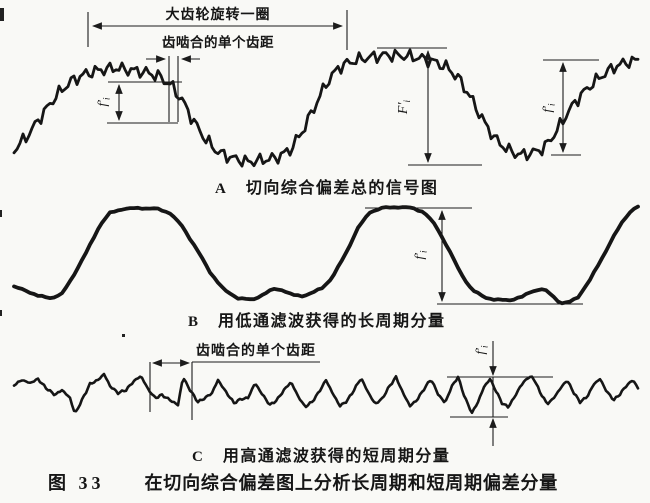 This screenshot has width=650, height=503. What do you see at coordinates (197, 457) in the screenshot?
I see `section-c-letter: C` at bounding box center [197, 457].